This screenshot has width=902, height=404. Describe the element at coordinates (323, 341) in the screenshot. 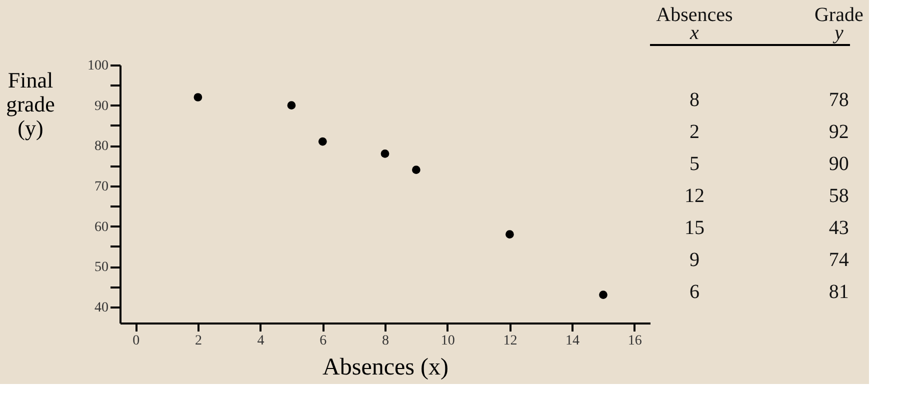

I see `x-tick-label: 6` at that location.